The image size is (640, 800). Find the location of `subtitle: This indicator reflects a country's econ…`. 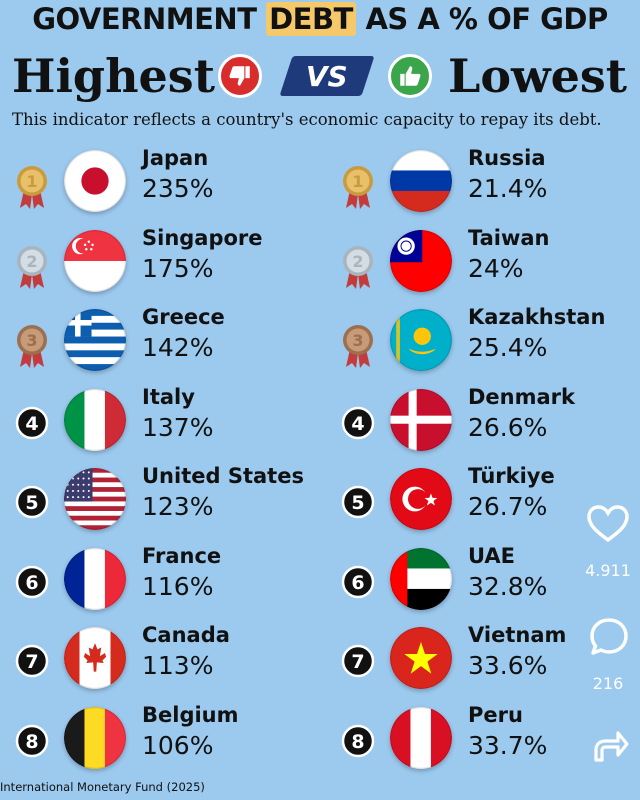

subtitle: This indicator reflects a country's econ… is located at coordinates (307, 119).